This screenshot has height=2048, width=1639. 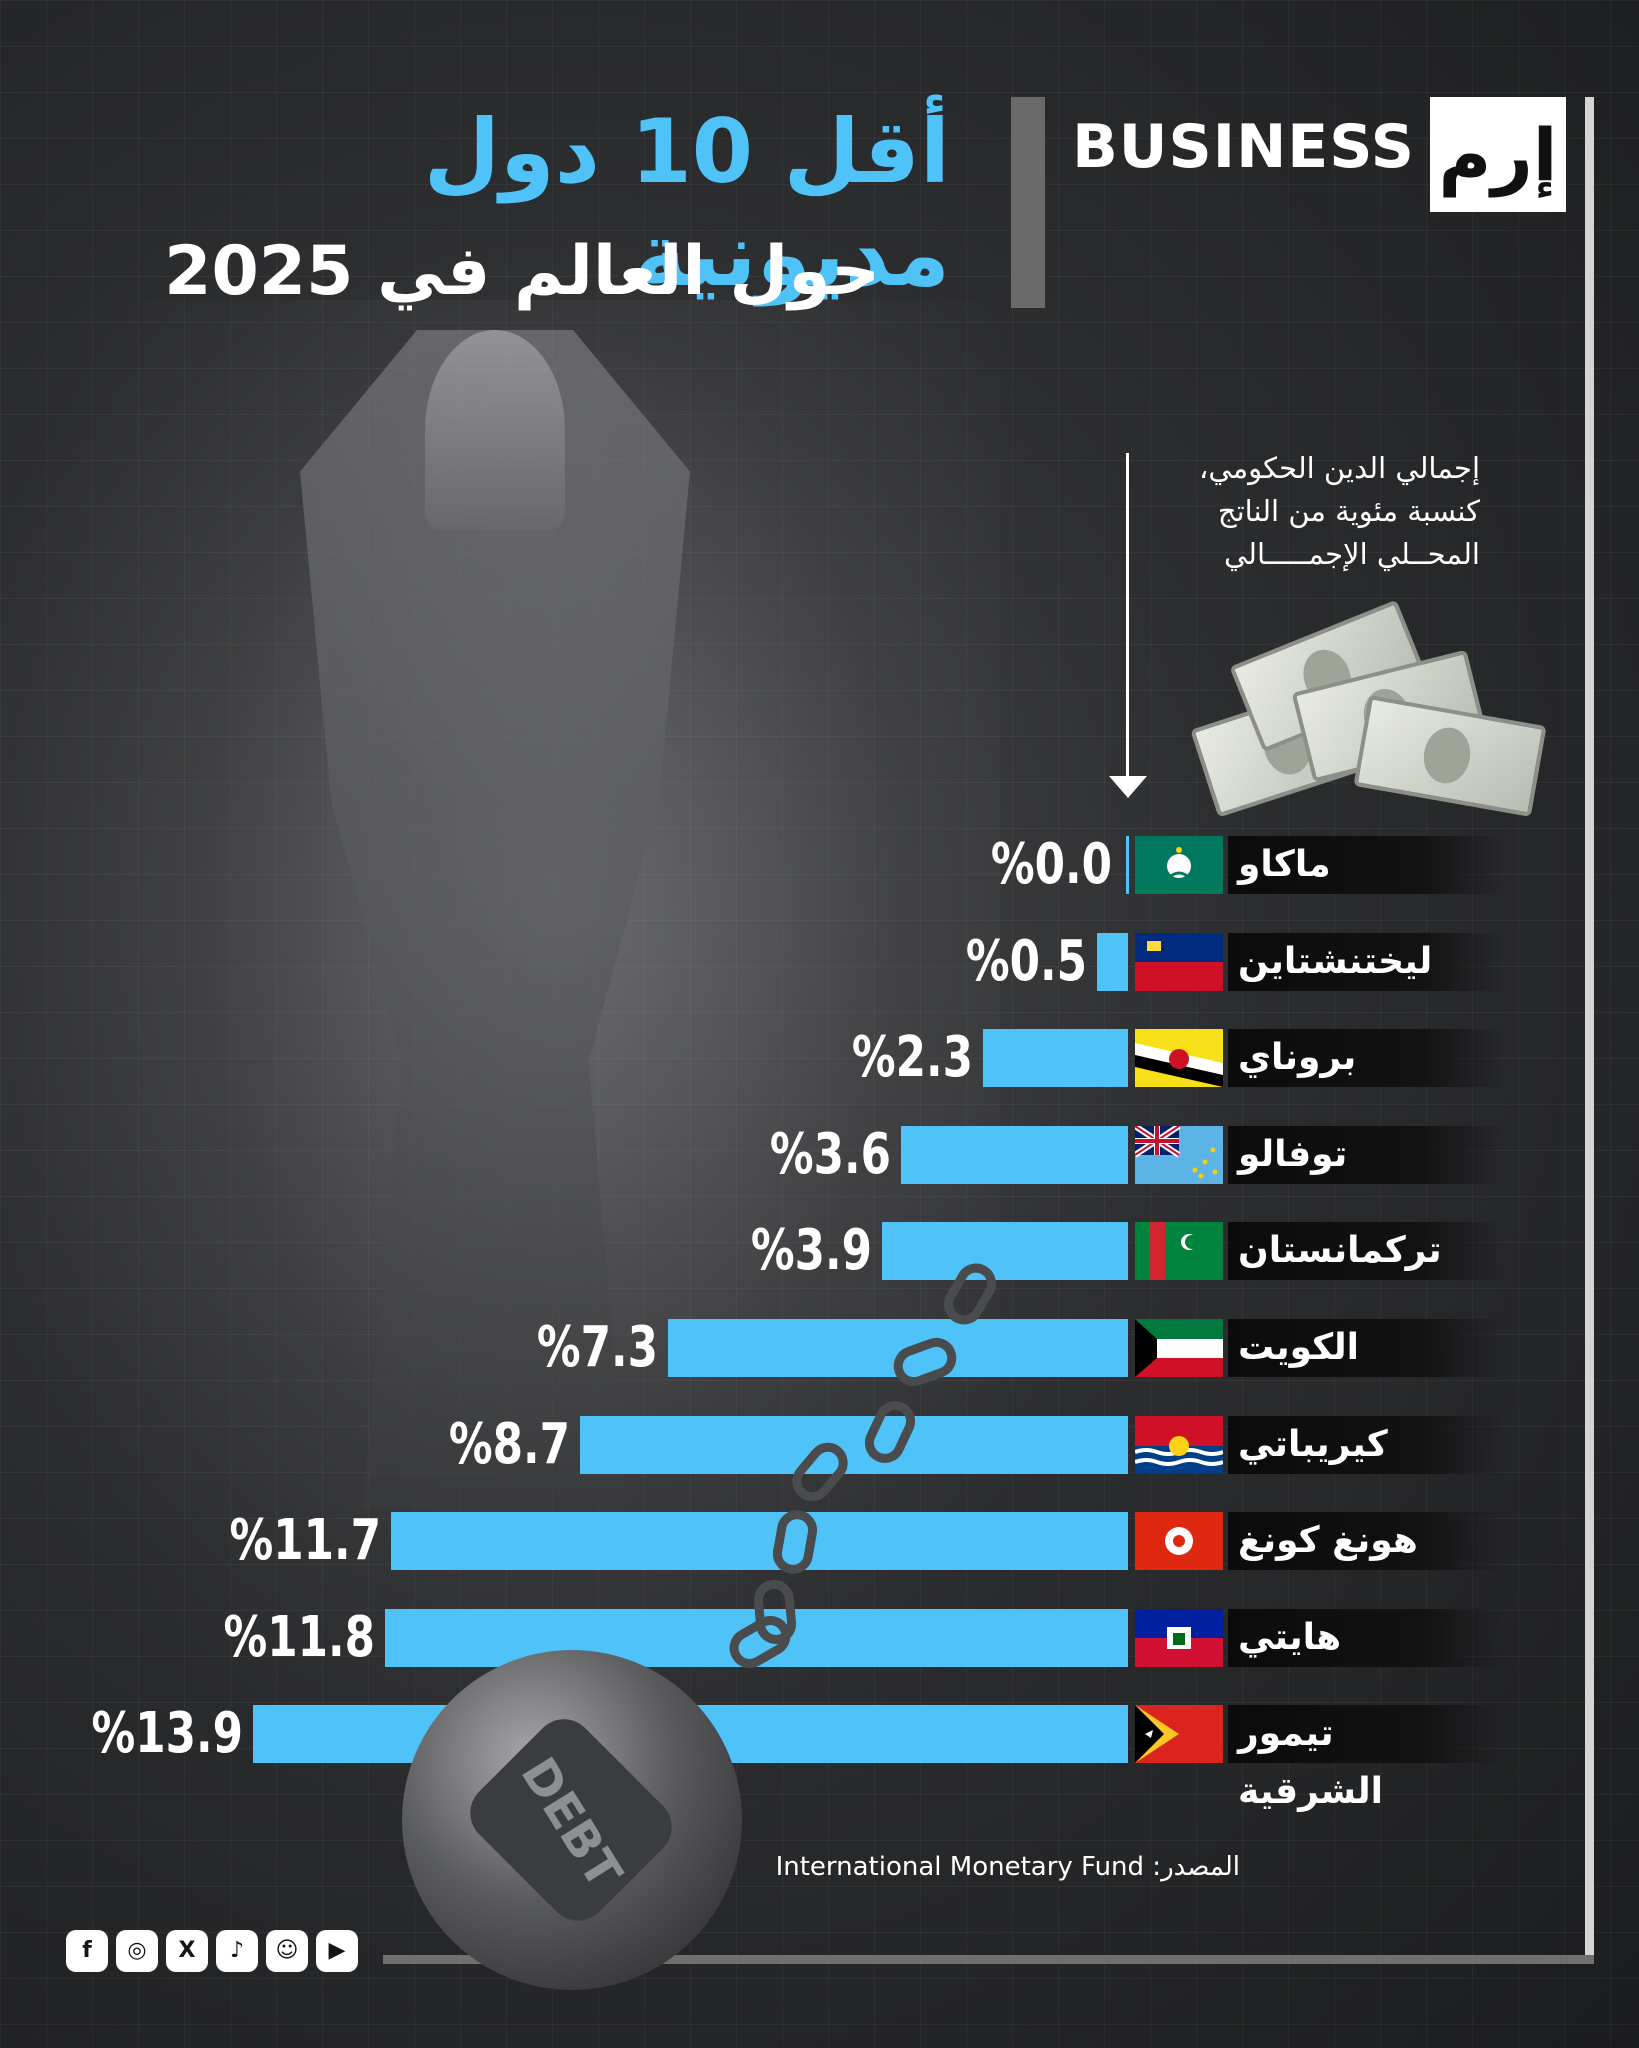 What do you see at coordinates (988, 1959) in the screenshot?
I see `frame-bottom-border` at bounding box center [988, 1959].